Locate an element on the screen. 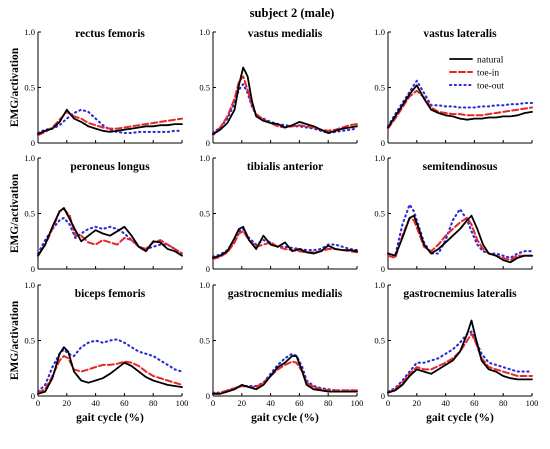 The height and width of the screenshot is (449, 550). panel-title: vastus medialis is located at coordinates (285, 34).